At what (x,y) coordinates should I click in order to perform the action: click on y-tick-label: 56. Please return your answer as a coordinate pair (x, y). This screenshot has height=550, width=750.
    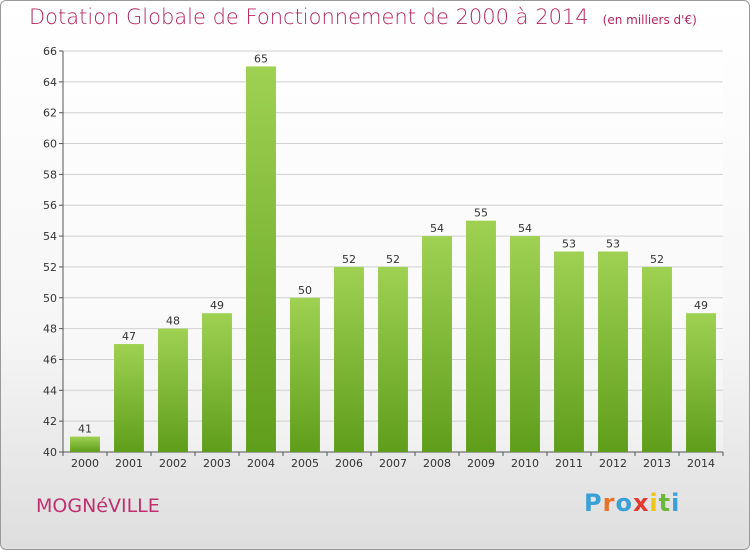
    Looking at the image, I should click on (50, 205).